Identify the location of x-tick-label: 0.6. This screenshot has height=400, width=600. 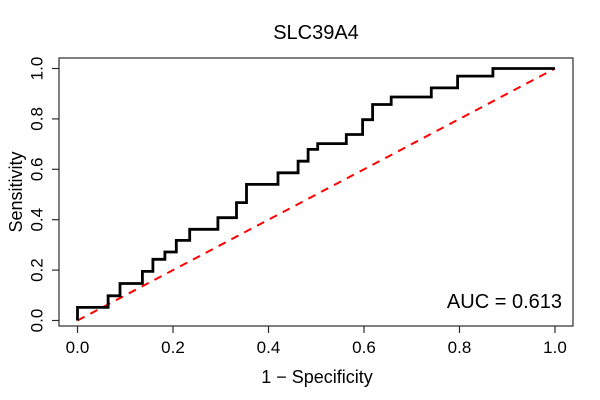
(364, 347).